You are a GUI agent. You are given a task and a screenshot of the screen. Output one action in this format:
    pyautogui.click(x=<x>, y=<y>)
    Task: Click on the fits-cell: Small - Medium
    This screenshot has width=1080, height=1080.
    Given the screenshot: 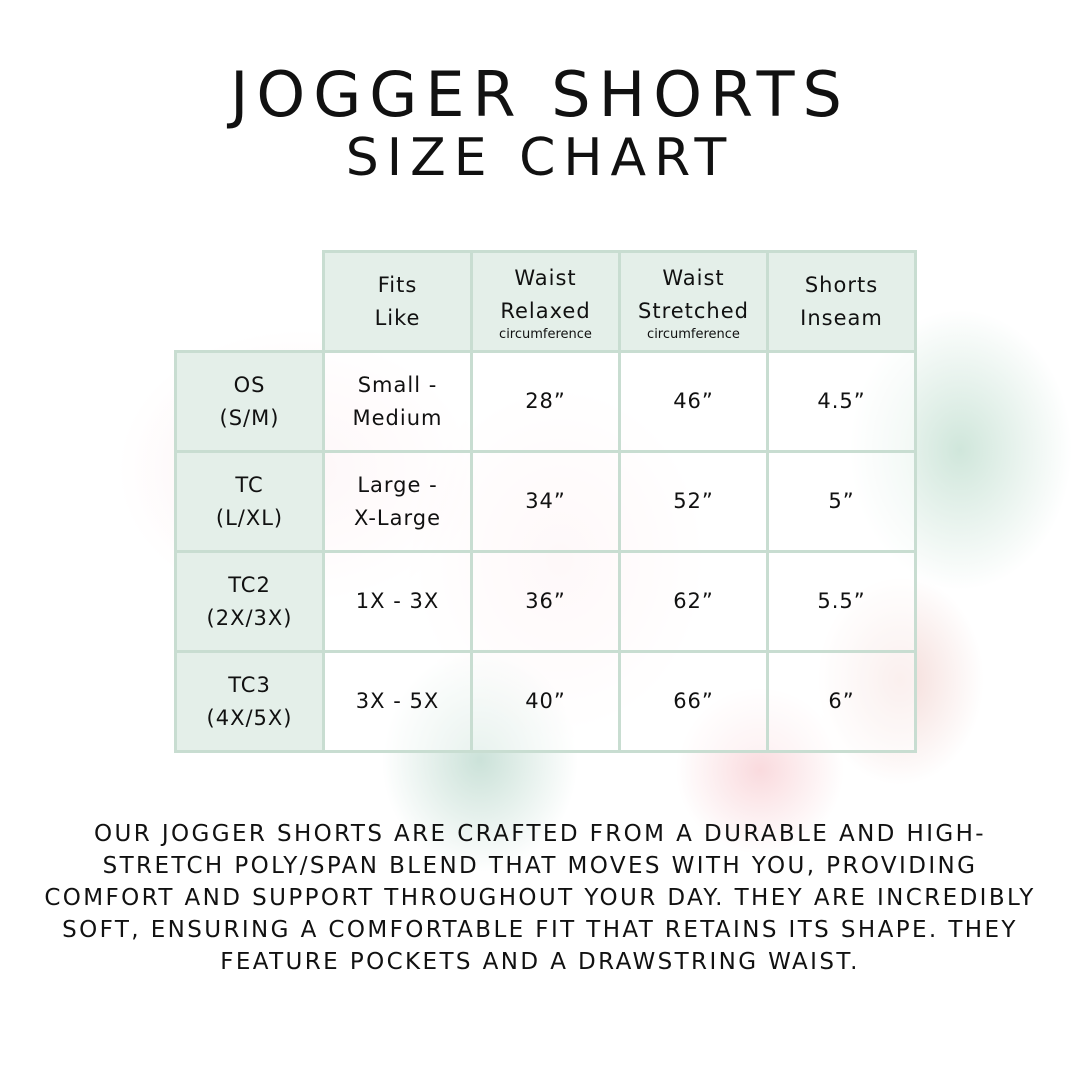 What is the action you would take?
    pyautogui.click(x=397, y=401)
    